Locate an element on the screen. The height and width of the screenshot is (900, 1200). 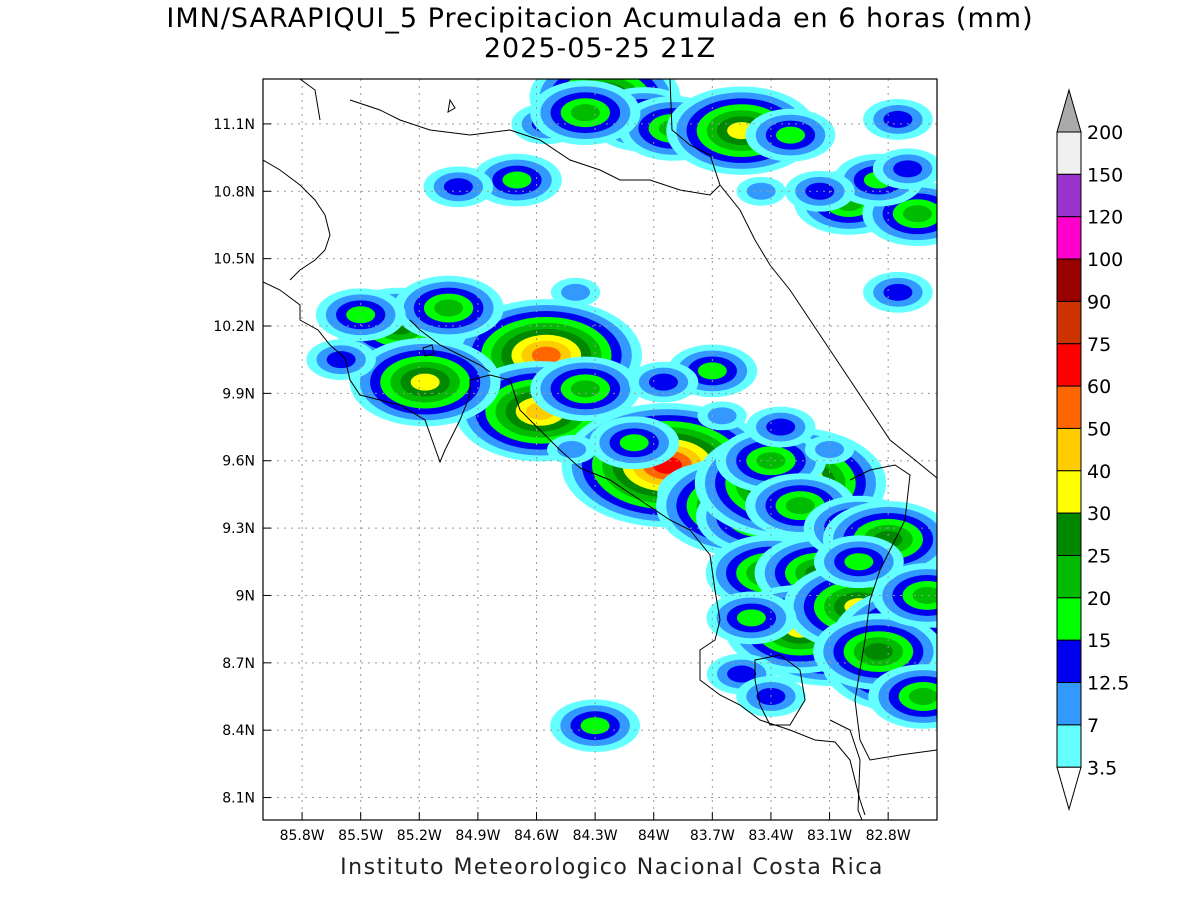
colorbar-label: 30 is located at coordinates (1099, 514).